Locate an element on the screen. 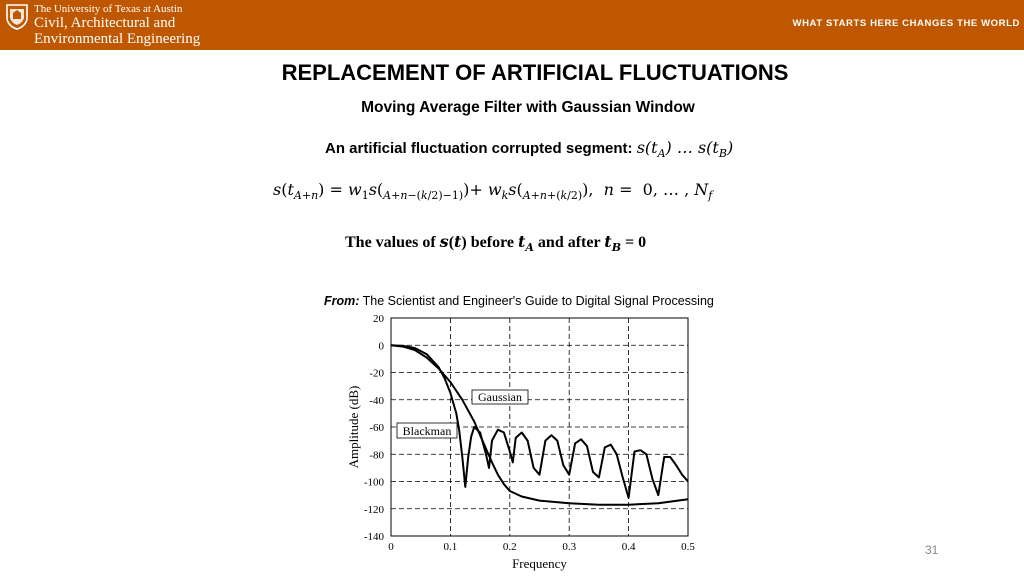 The width and height of the screenshot is (1024, 581). segment-math: s(tA) … s(tB) is located at coordinates (685, 149).